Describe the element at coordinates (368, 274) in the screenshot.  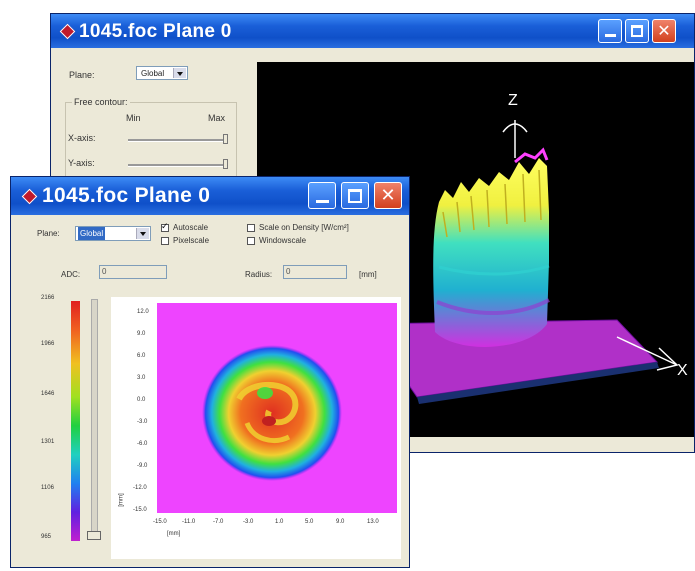
I see `radius-unit: [mm]` at that location.